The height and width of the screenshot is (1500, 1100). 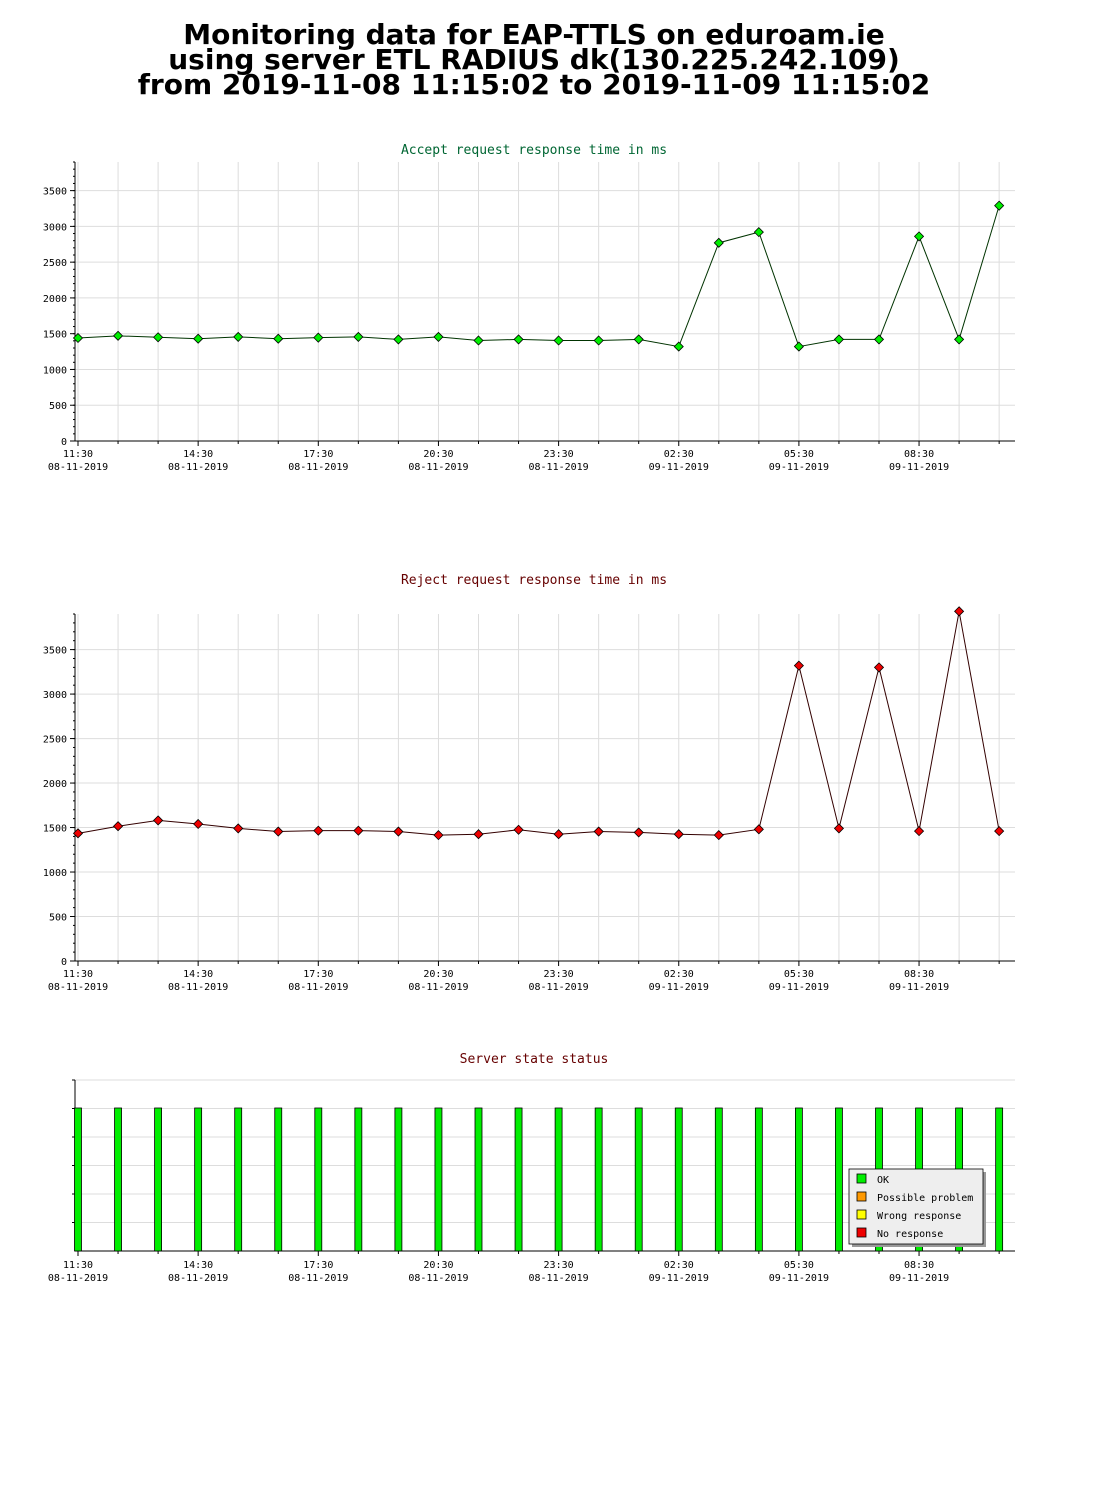 What do you see at coordinates (534, 580) in the screenshot?
I see `chart-title: Reject request response time in ms` at bounding box center [534, 580].